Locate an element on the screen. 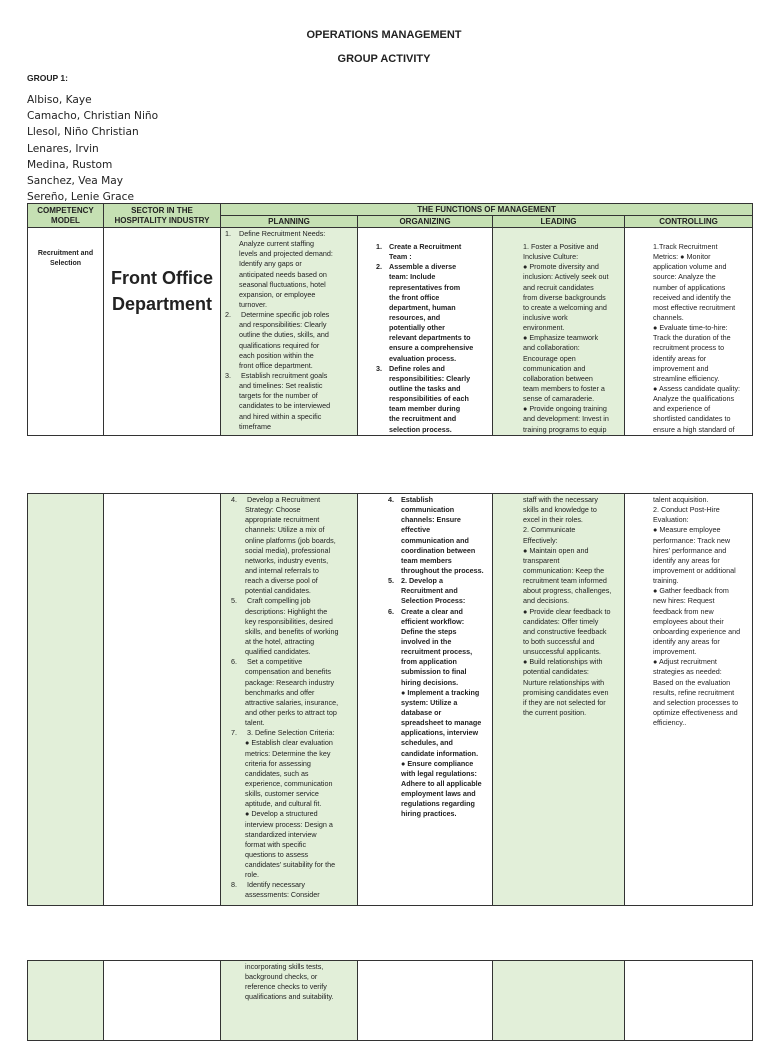 This screenshot has width=768, height=1041. leading-line: training programs to equip is located at coordinates (565, 429).